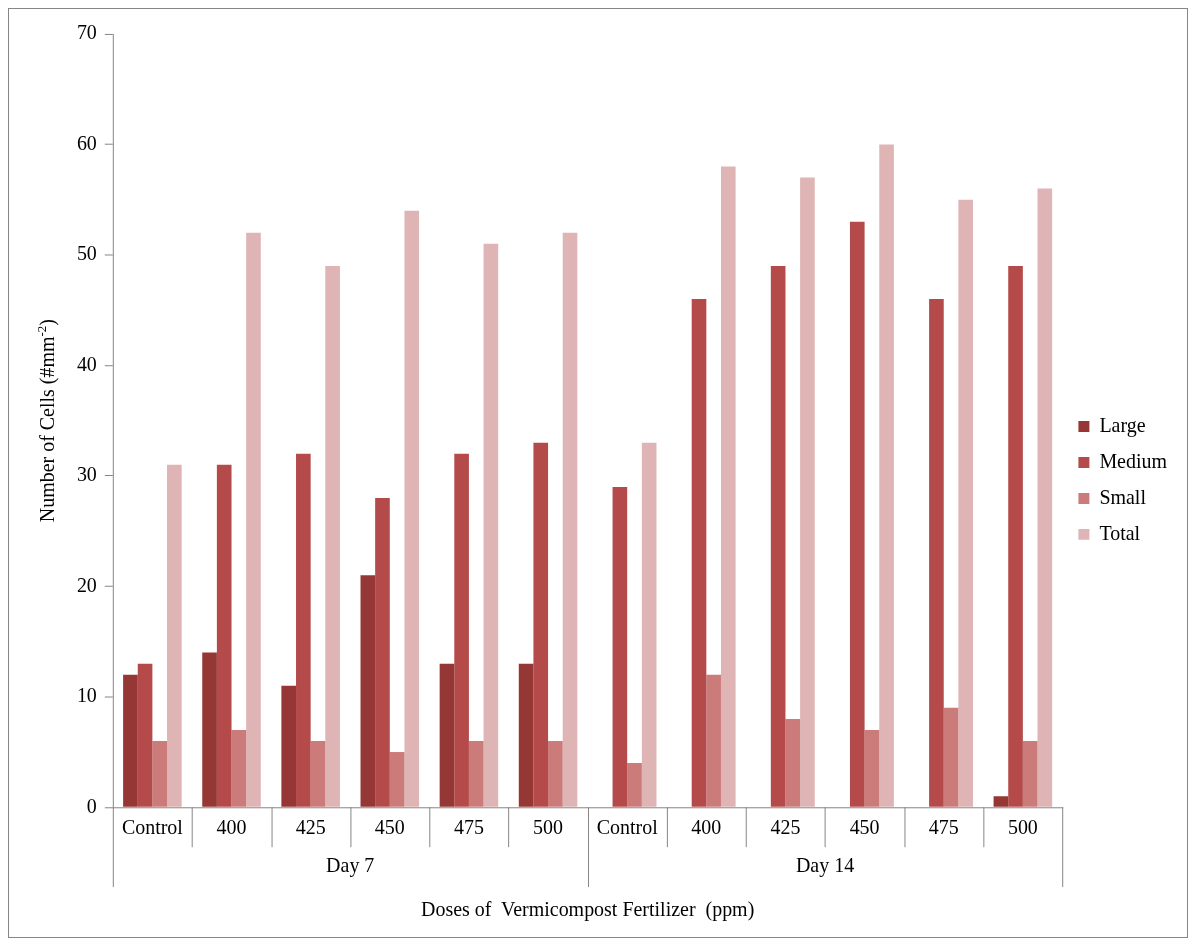 This screenshot has width=1200, height=951. What do you see at coordinates (350, 866) in the screenshot?
I see `text: Day 7` at bounding box center [350, 866].